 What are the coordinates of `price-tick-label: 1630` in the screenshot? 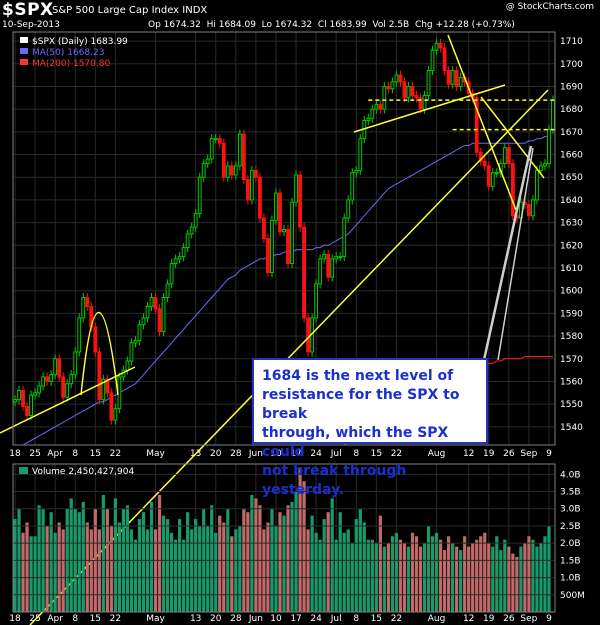 It's located at (571, 224).